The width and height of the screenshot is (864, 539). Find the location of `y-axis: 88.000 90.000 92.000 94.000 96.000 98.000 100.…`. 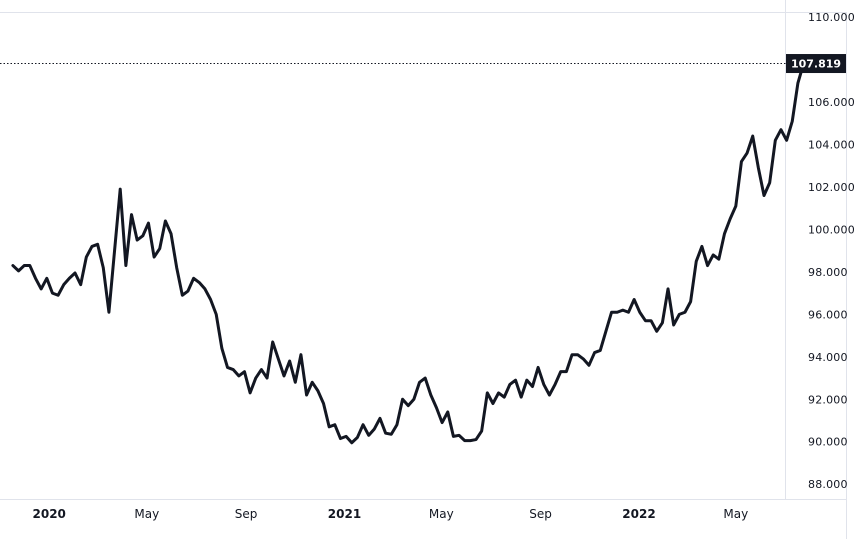

y-axis: 88.000 90.000 92.000 94.000 96.000 98.000 100.… is located at coordinates (831, 251).